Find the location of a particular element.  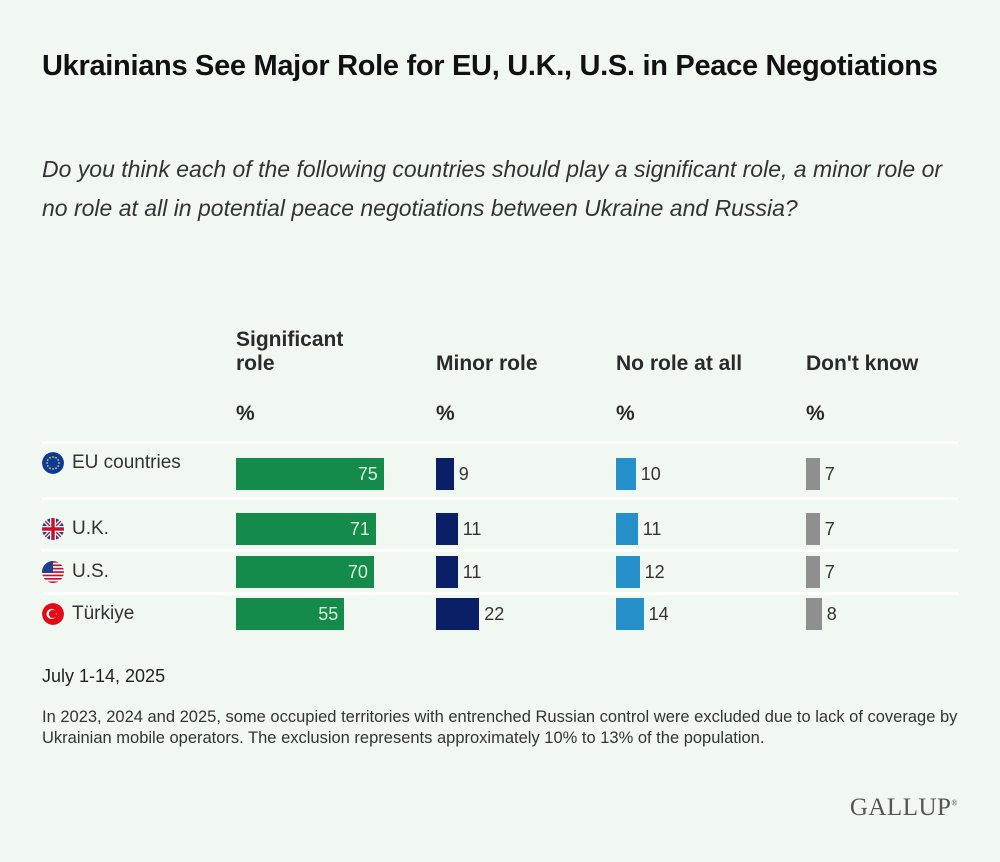

row-label-t-rkiye: Türkiye is located at coordinates (88, 613).